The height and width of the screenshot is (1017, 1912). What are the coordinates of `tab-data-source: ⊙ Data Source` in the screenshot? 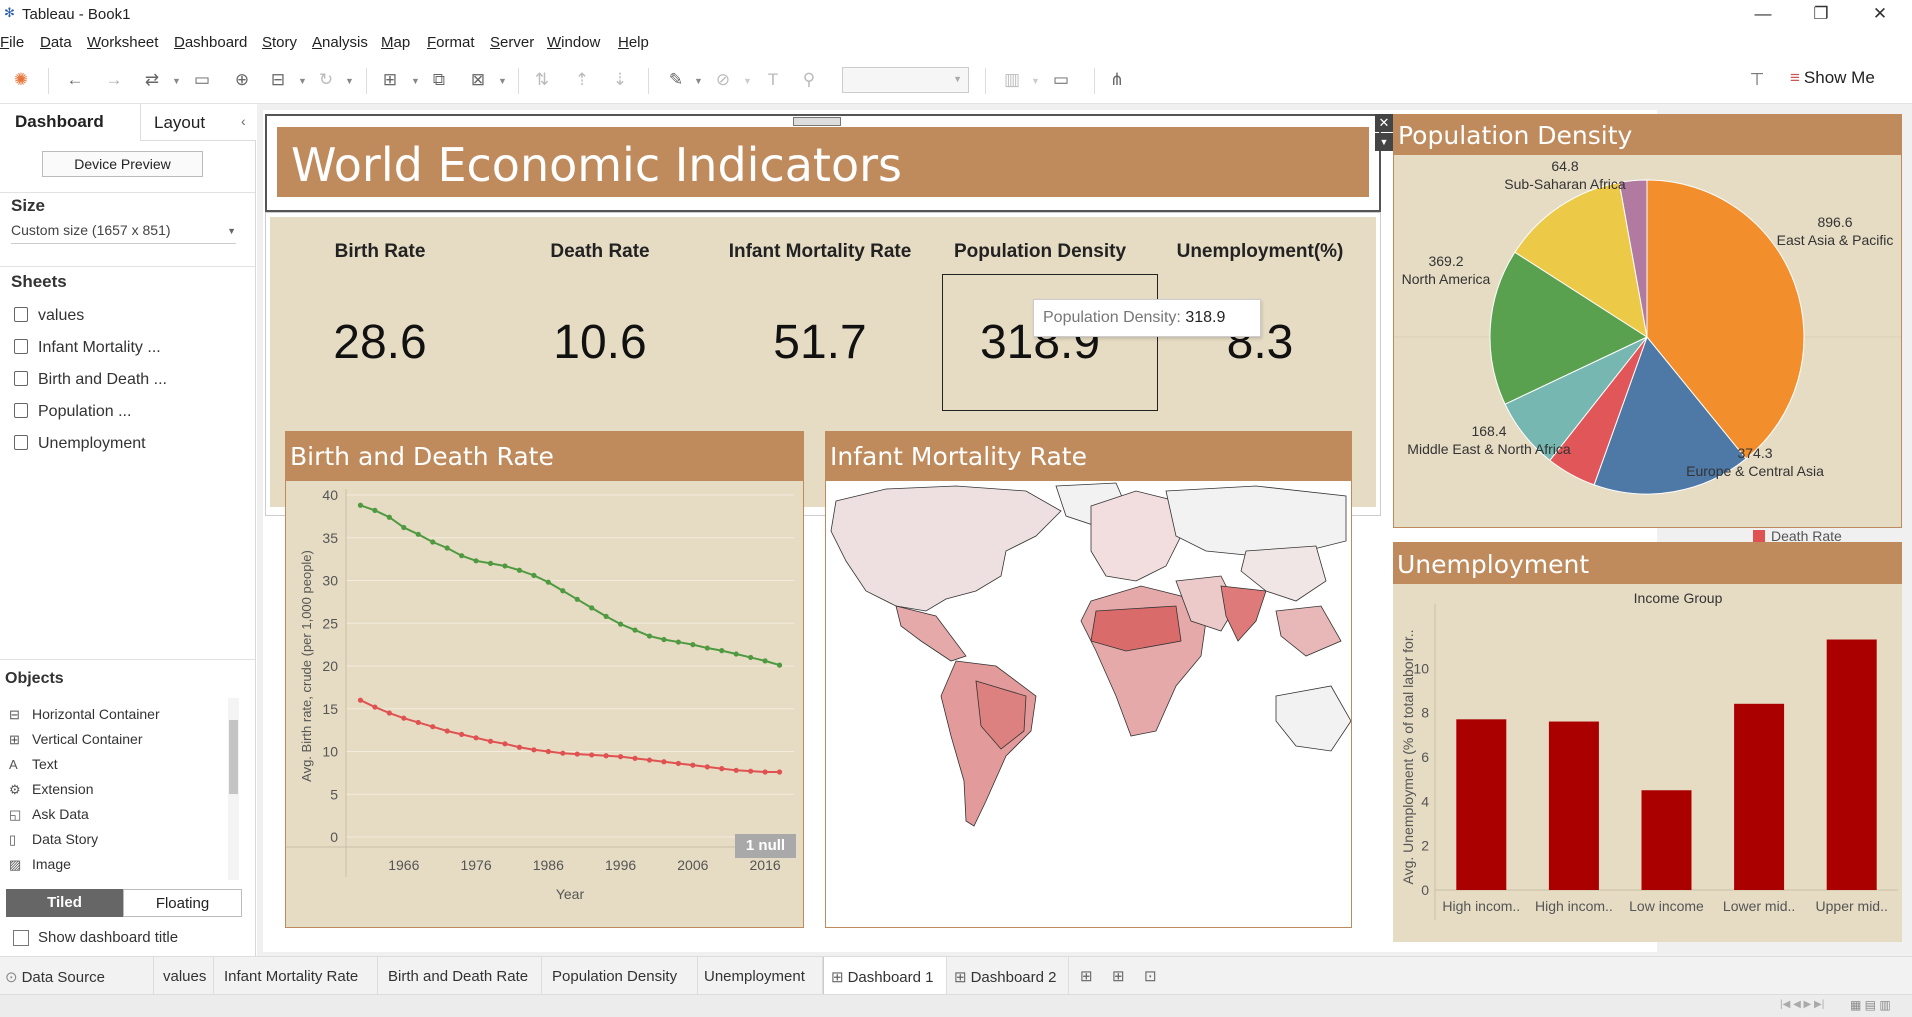 It's located at (77, 975).